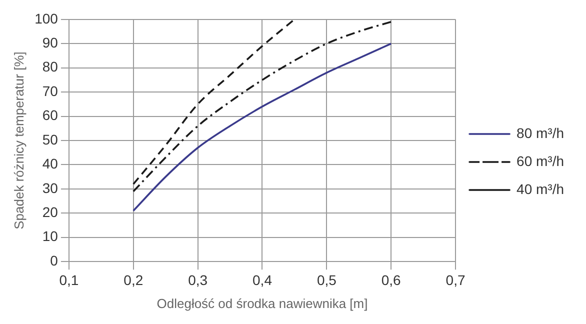 This screenshot has height=324, width=586. Describe the element at coordinates (50, 164) in the screenshot. I see `y-tick-label: 40` at that location.